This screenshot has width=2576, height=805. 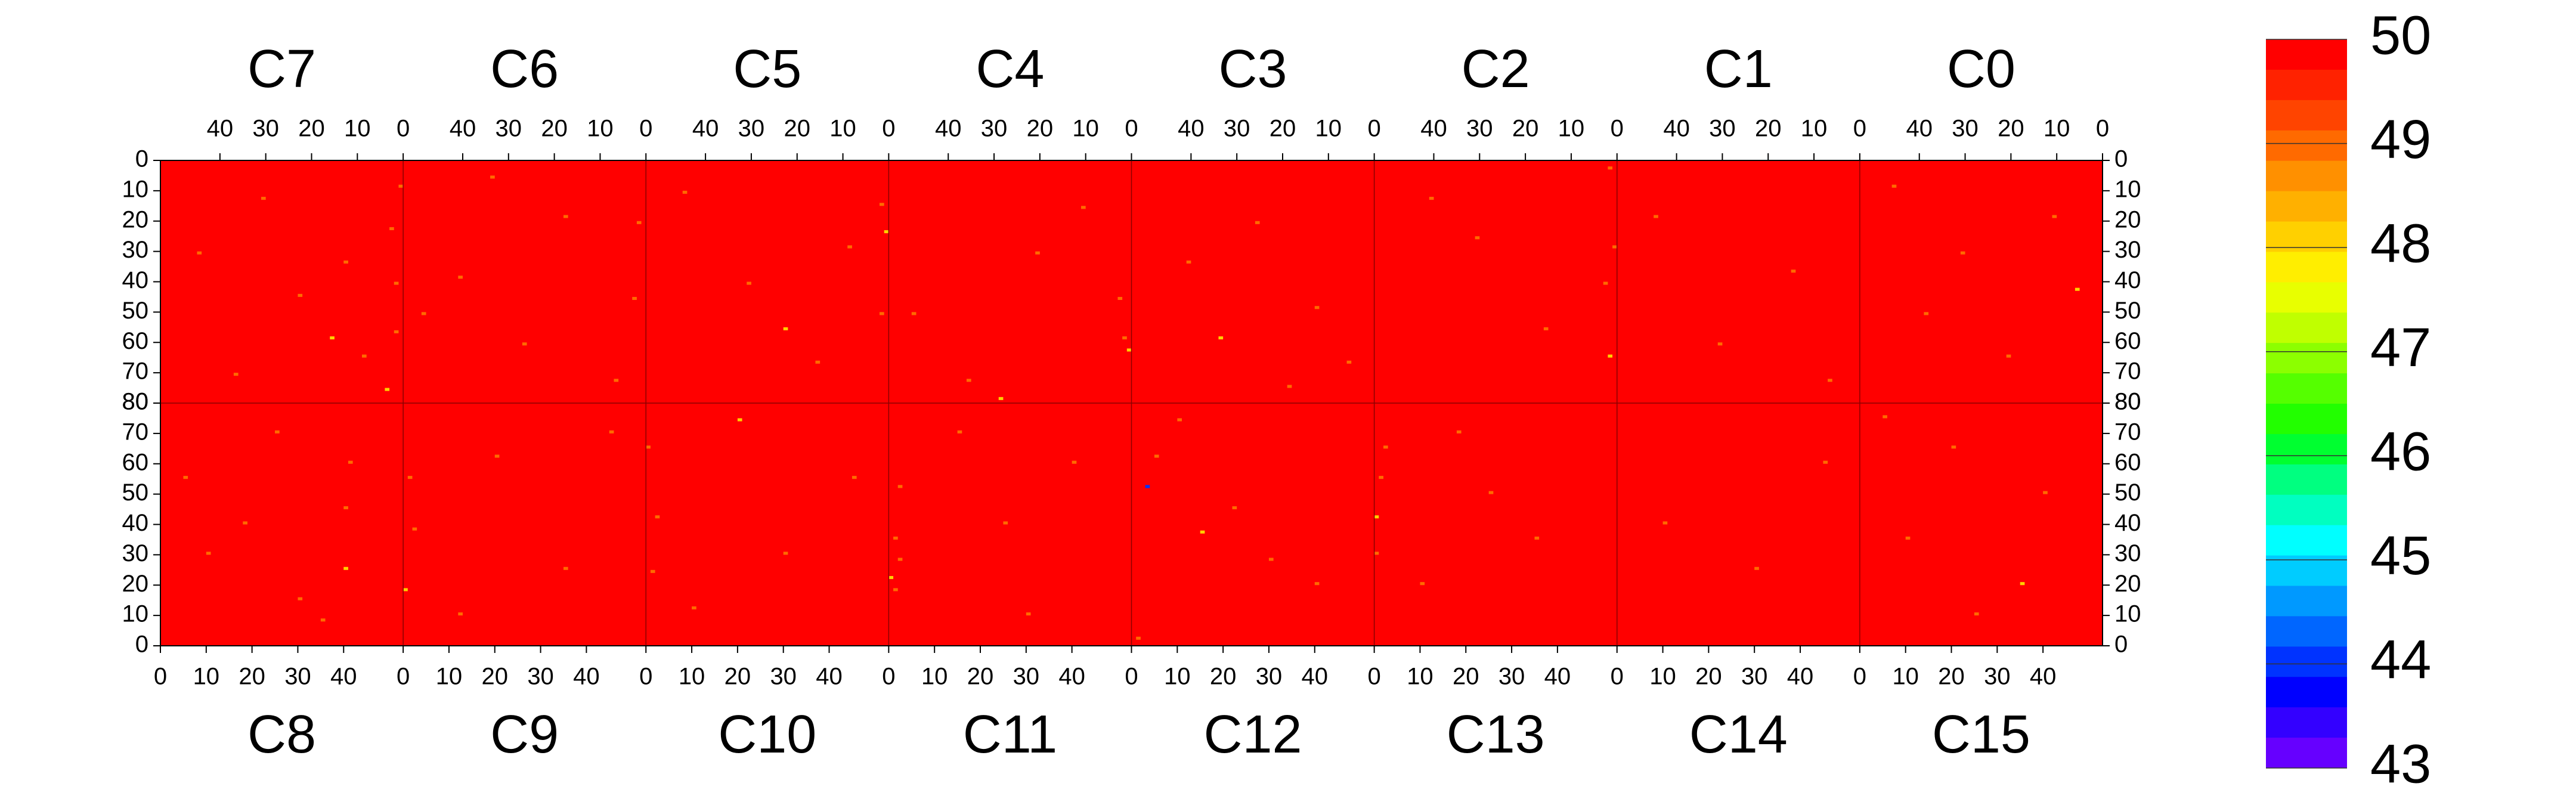 What do you see at coordinates (135, 372) in the screenshot?
I see `y-tick-label: 70` at bounding box center [135, 372].